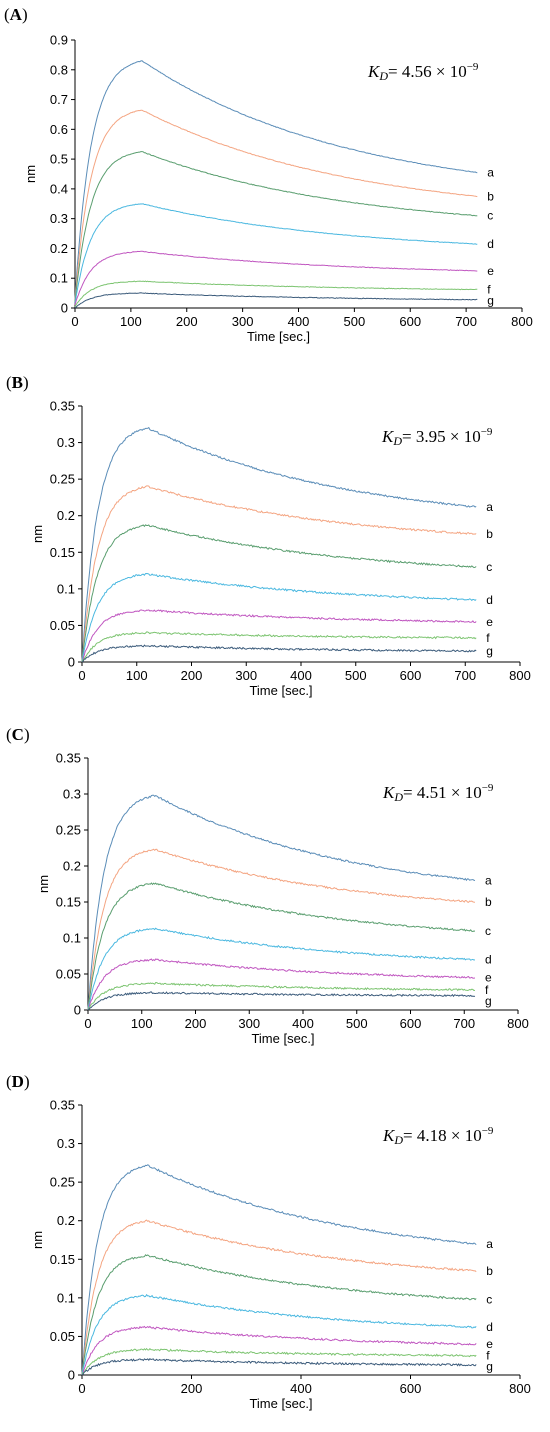  What do you see at coordinates (17, 382) in the screenshot?
I see `panel-label: (B)` at bounding box center [17, 382].